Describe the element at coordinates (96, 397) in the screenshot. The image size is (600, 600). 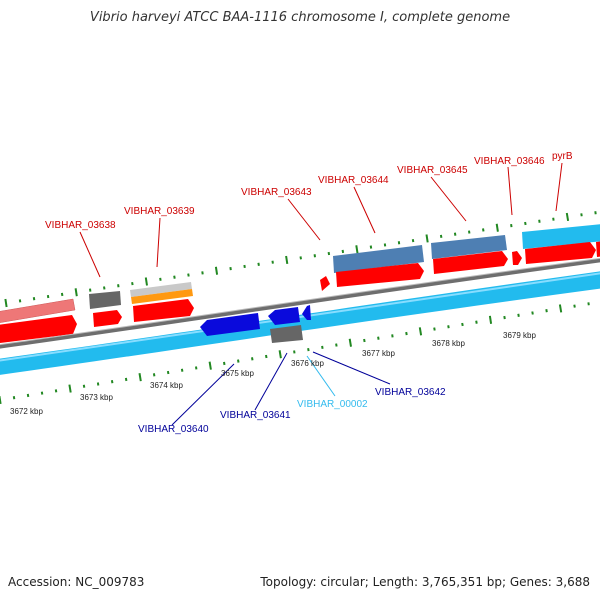
I see `ruler-label-3673: 3673 kbp` at that location.